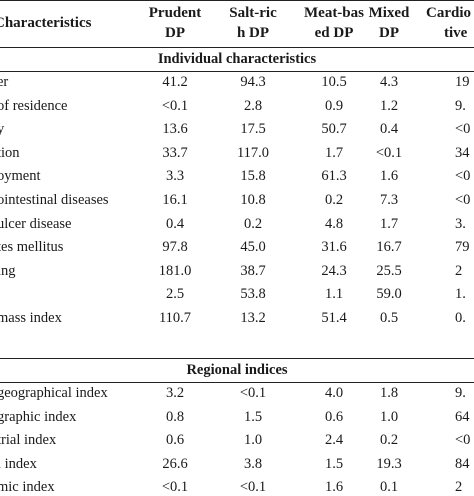 Image resolution: width=474 pixels, height=496 pixels. What do you see at coordinates (175, 152) in the screenshot?
I see `table-cell: 33.7` at bounding box center [175, 152].